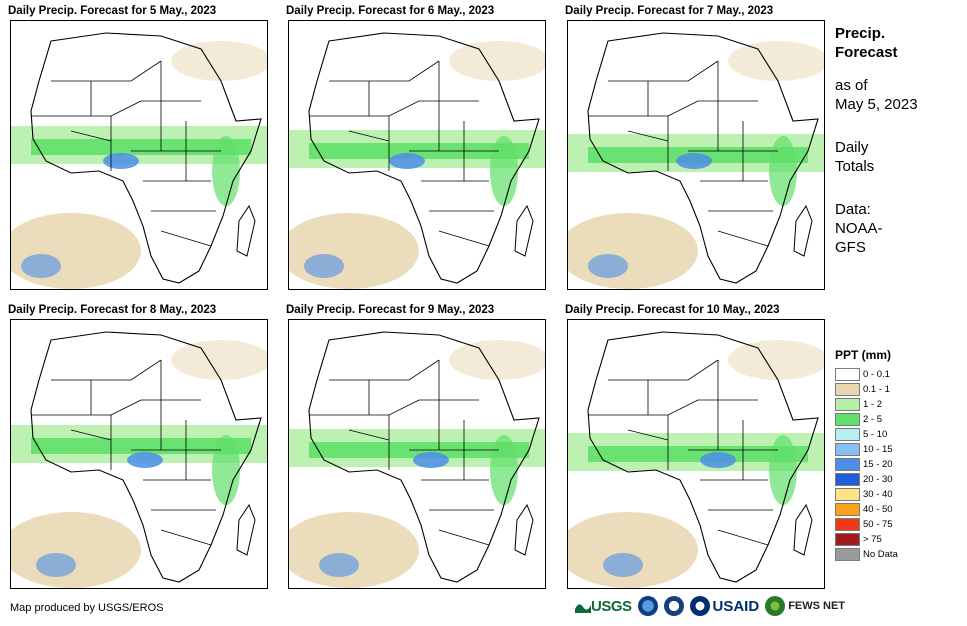 The height and width of the screenshot is (626, 967). What do you see at coordinates (878, 524) in the screenshot?
I see `legend-label: 50 - 75` at bounding box center [878, 524].